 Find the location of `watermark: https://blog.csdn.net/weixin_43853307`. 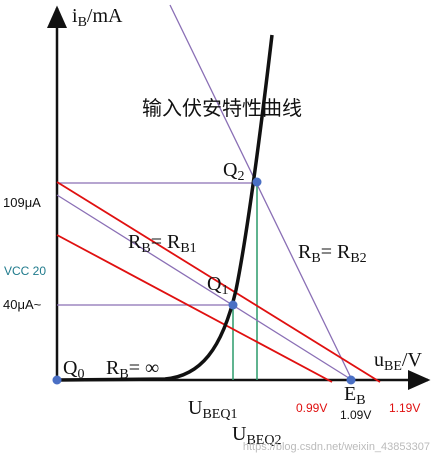

watermark: https://blog.csdn.net/weixin_43853307 is located at coordinates (336, 447).